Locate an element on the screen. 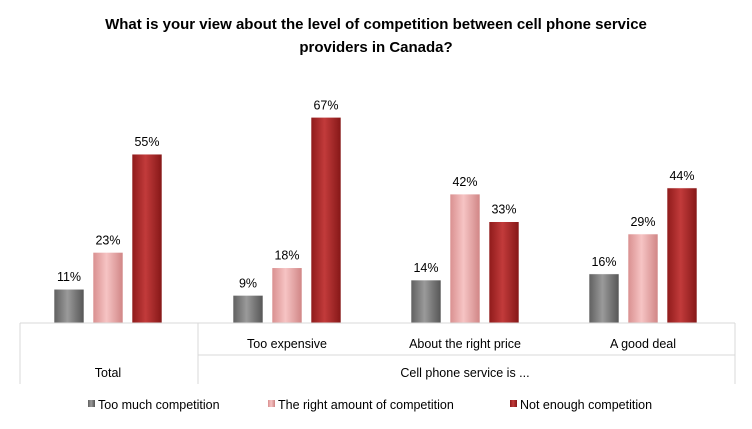  bar-about-the-right-price-the-right-amount-of-competition is located at coordinates (465, 258).